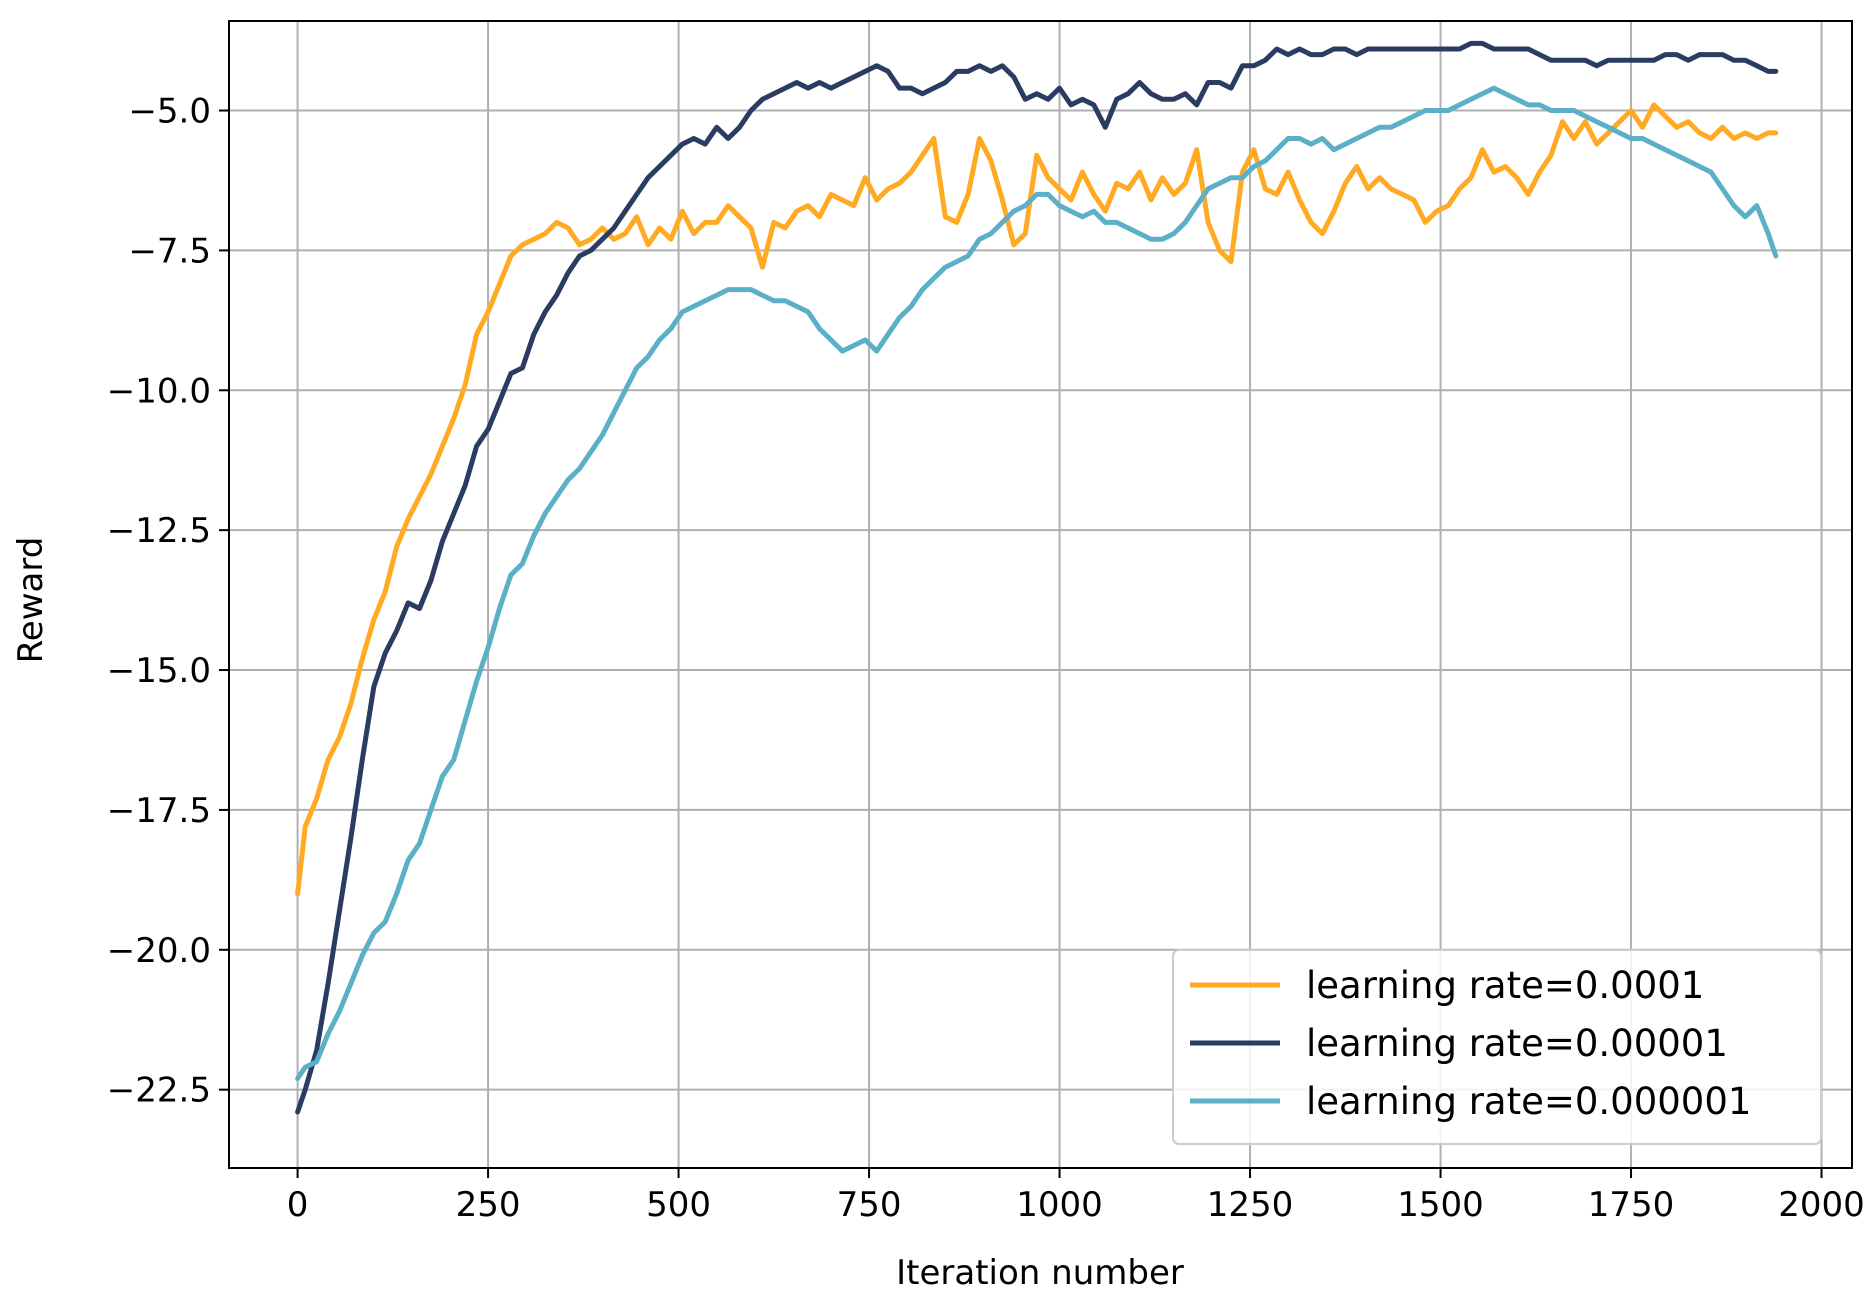 The height and width of the screenshot is (1300, 1872). I want to click on y-tick-label: −22.5, so click(159, 1091).